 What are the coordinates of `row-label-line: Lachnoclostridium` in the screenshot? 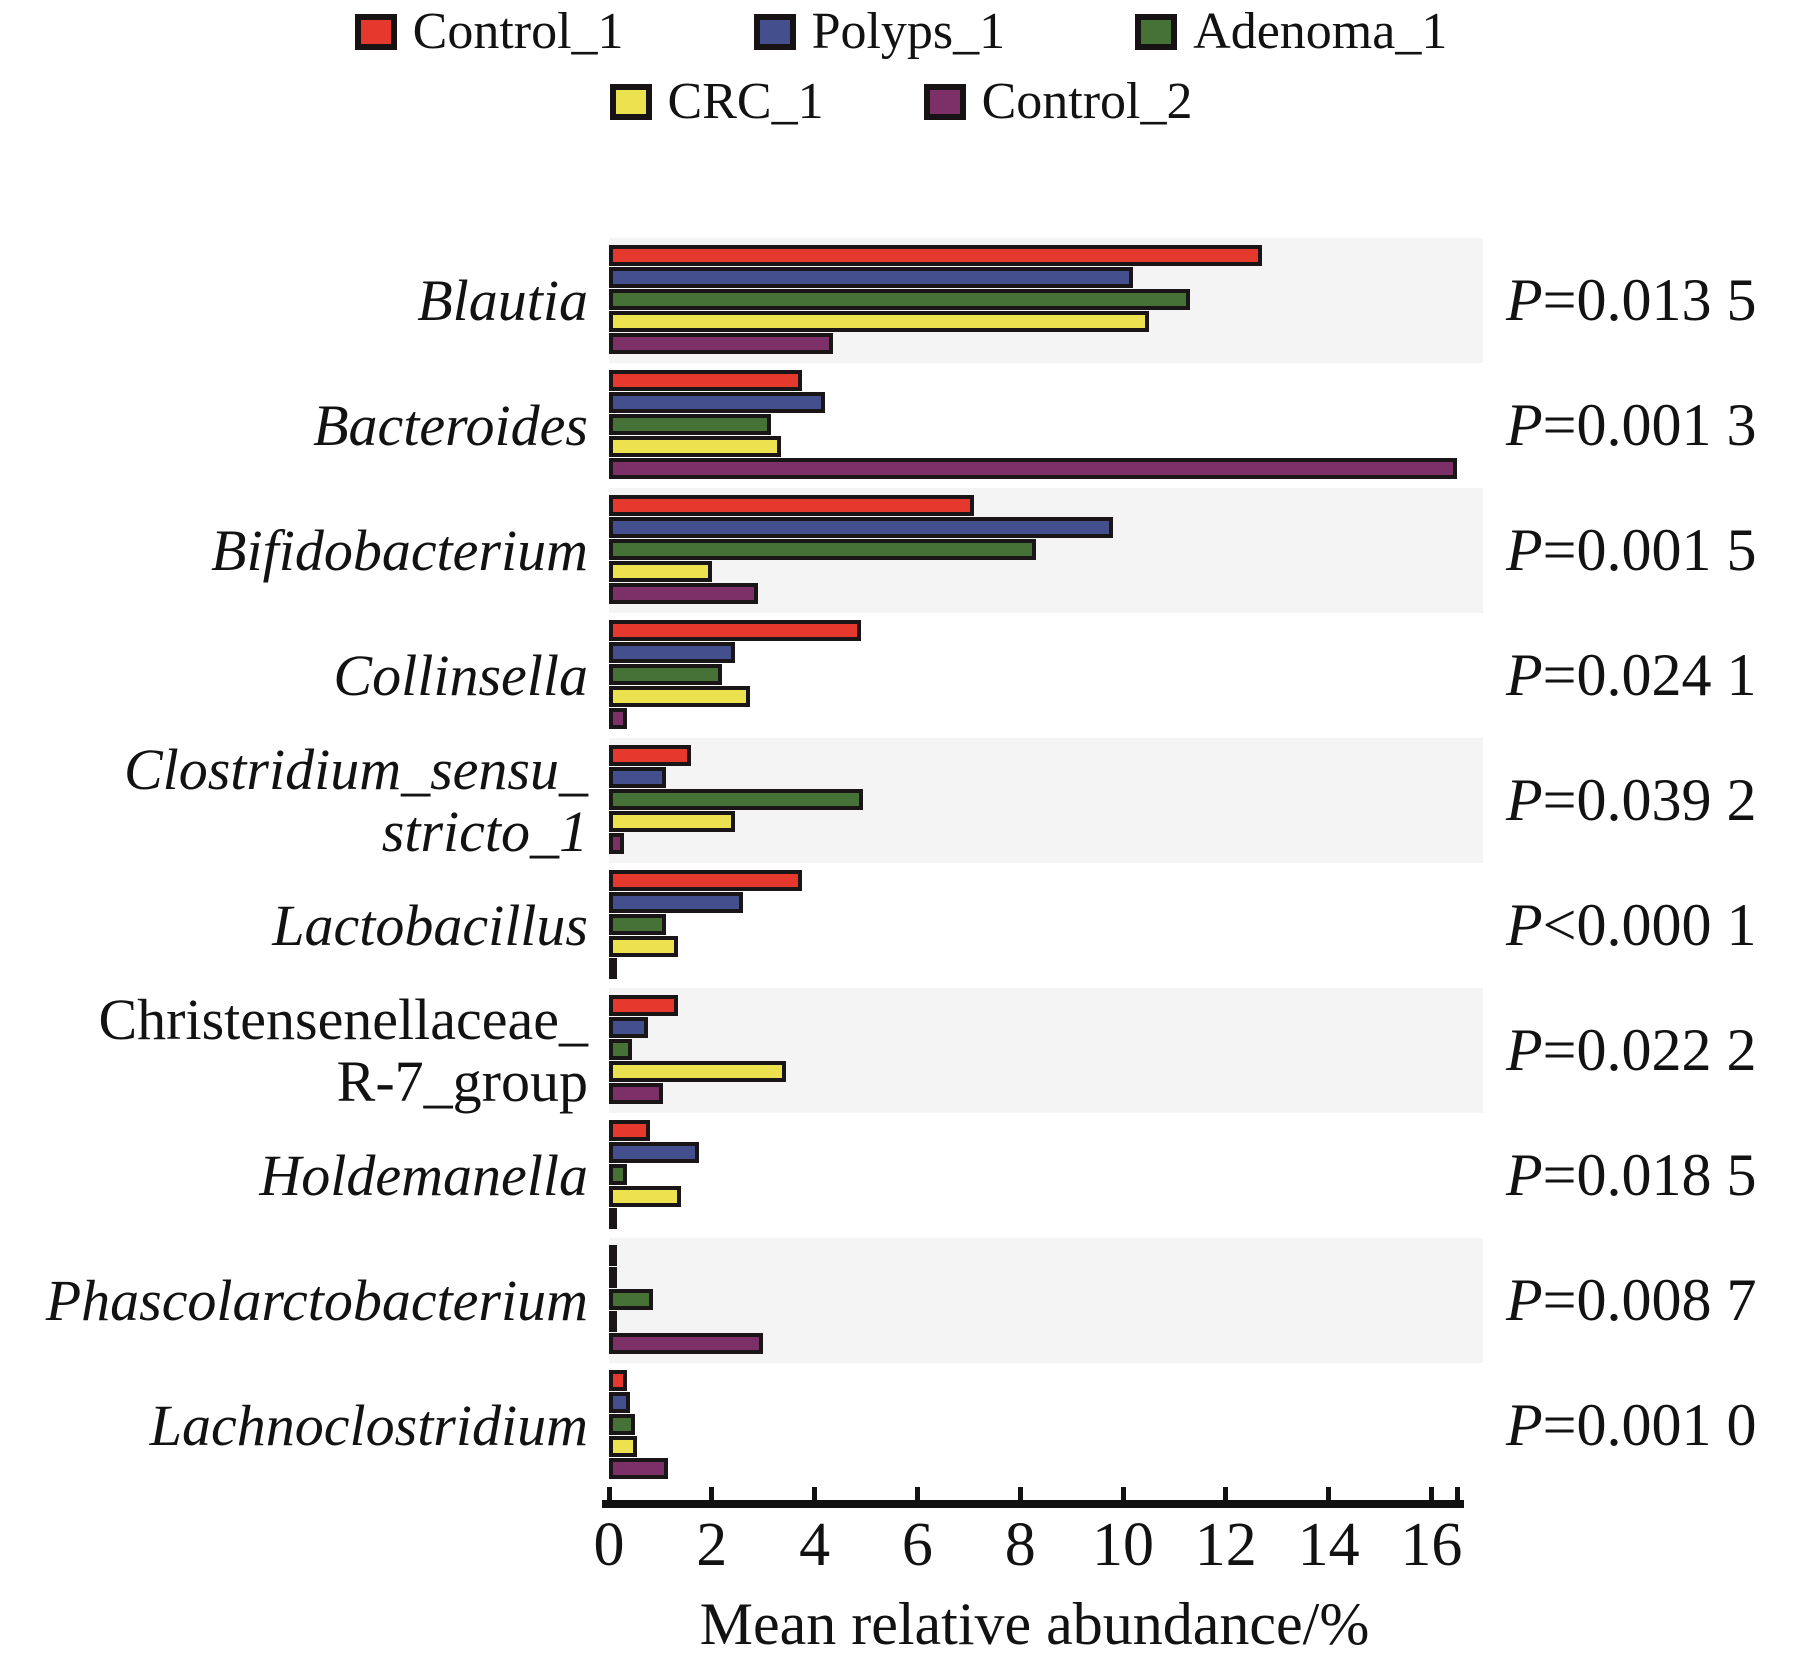 It's located at (368, 1425).